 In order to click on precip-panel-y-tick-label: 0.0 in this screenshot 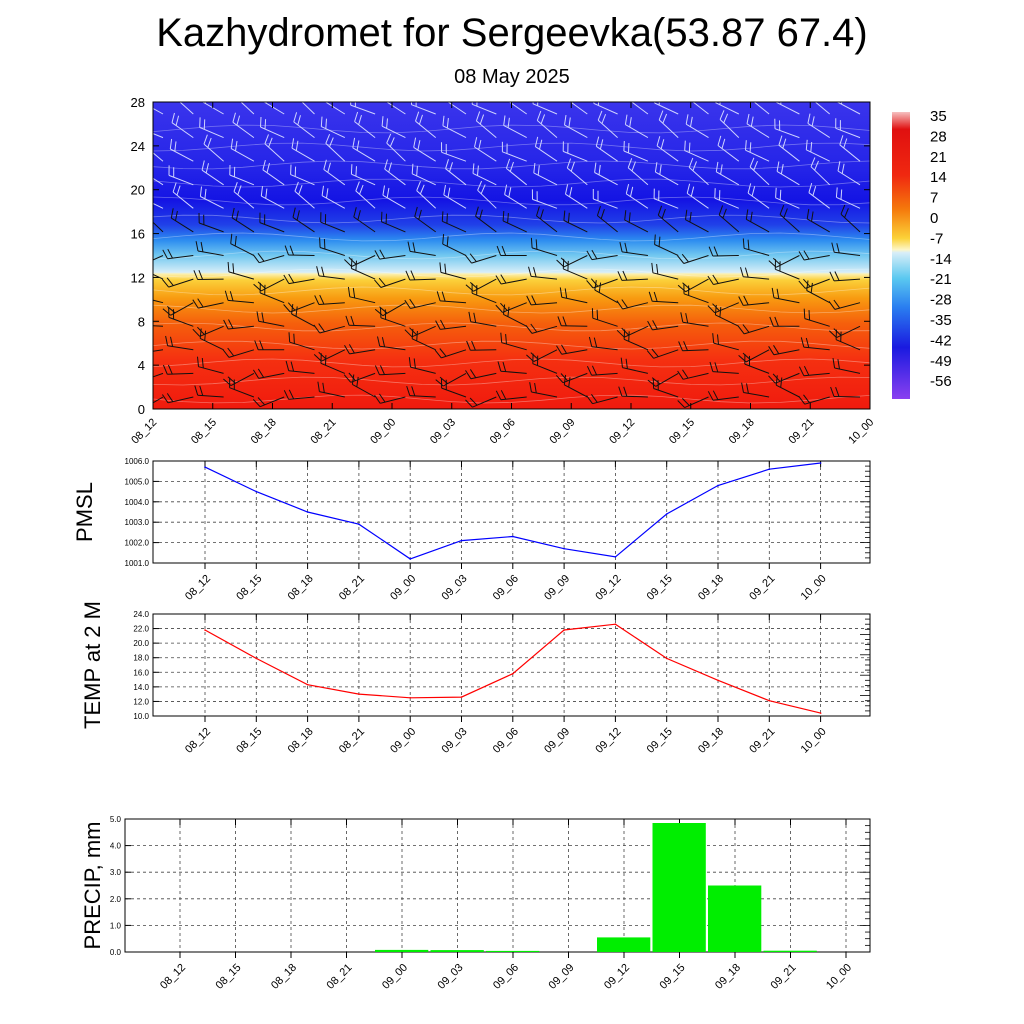, I will do `click(116, 952)`.